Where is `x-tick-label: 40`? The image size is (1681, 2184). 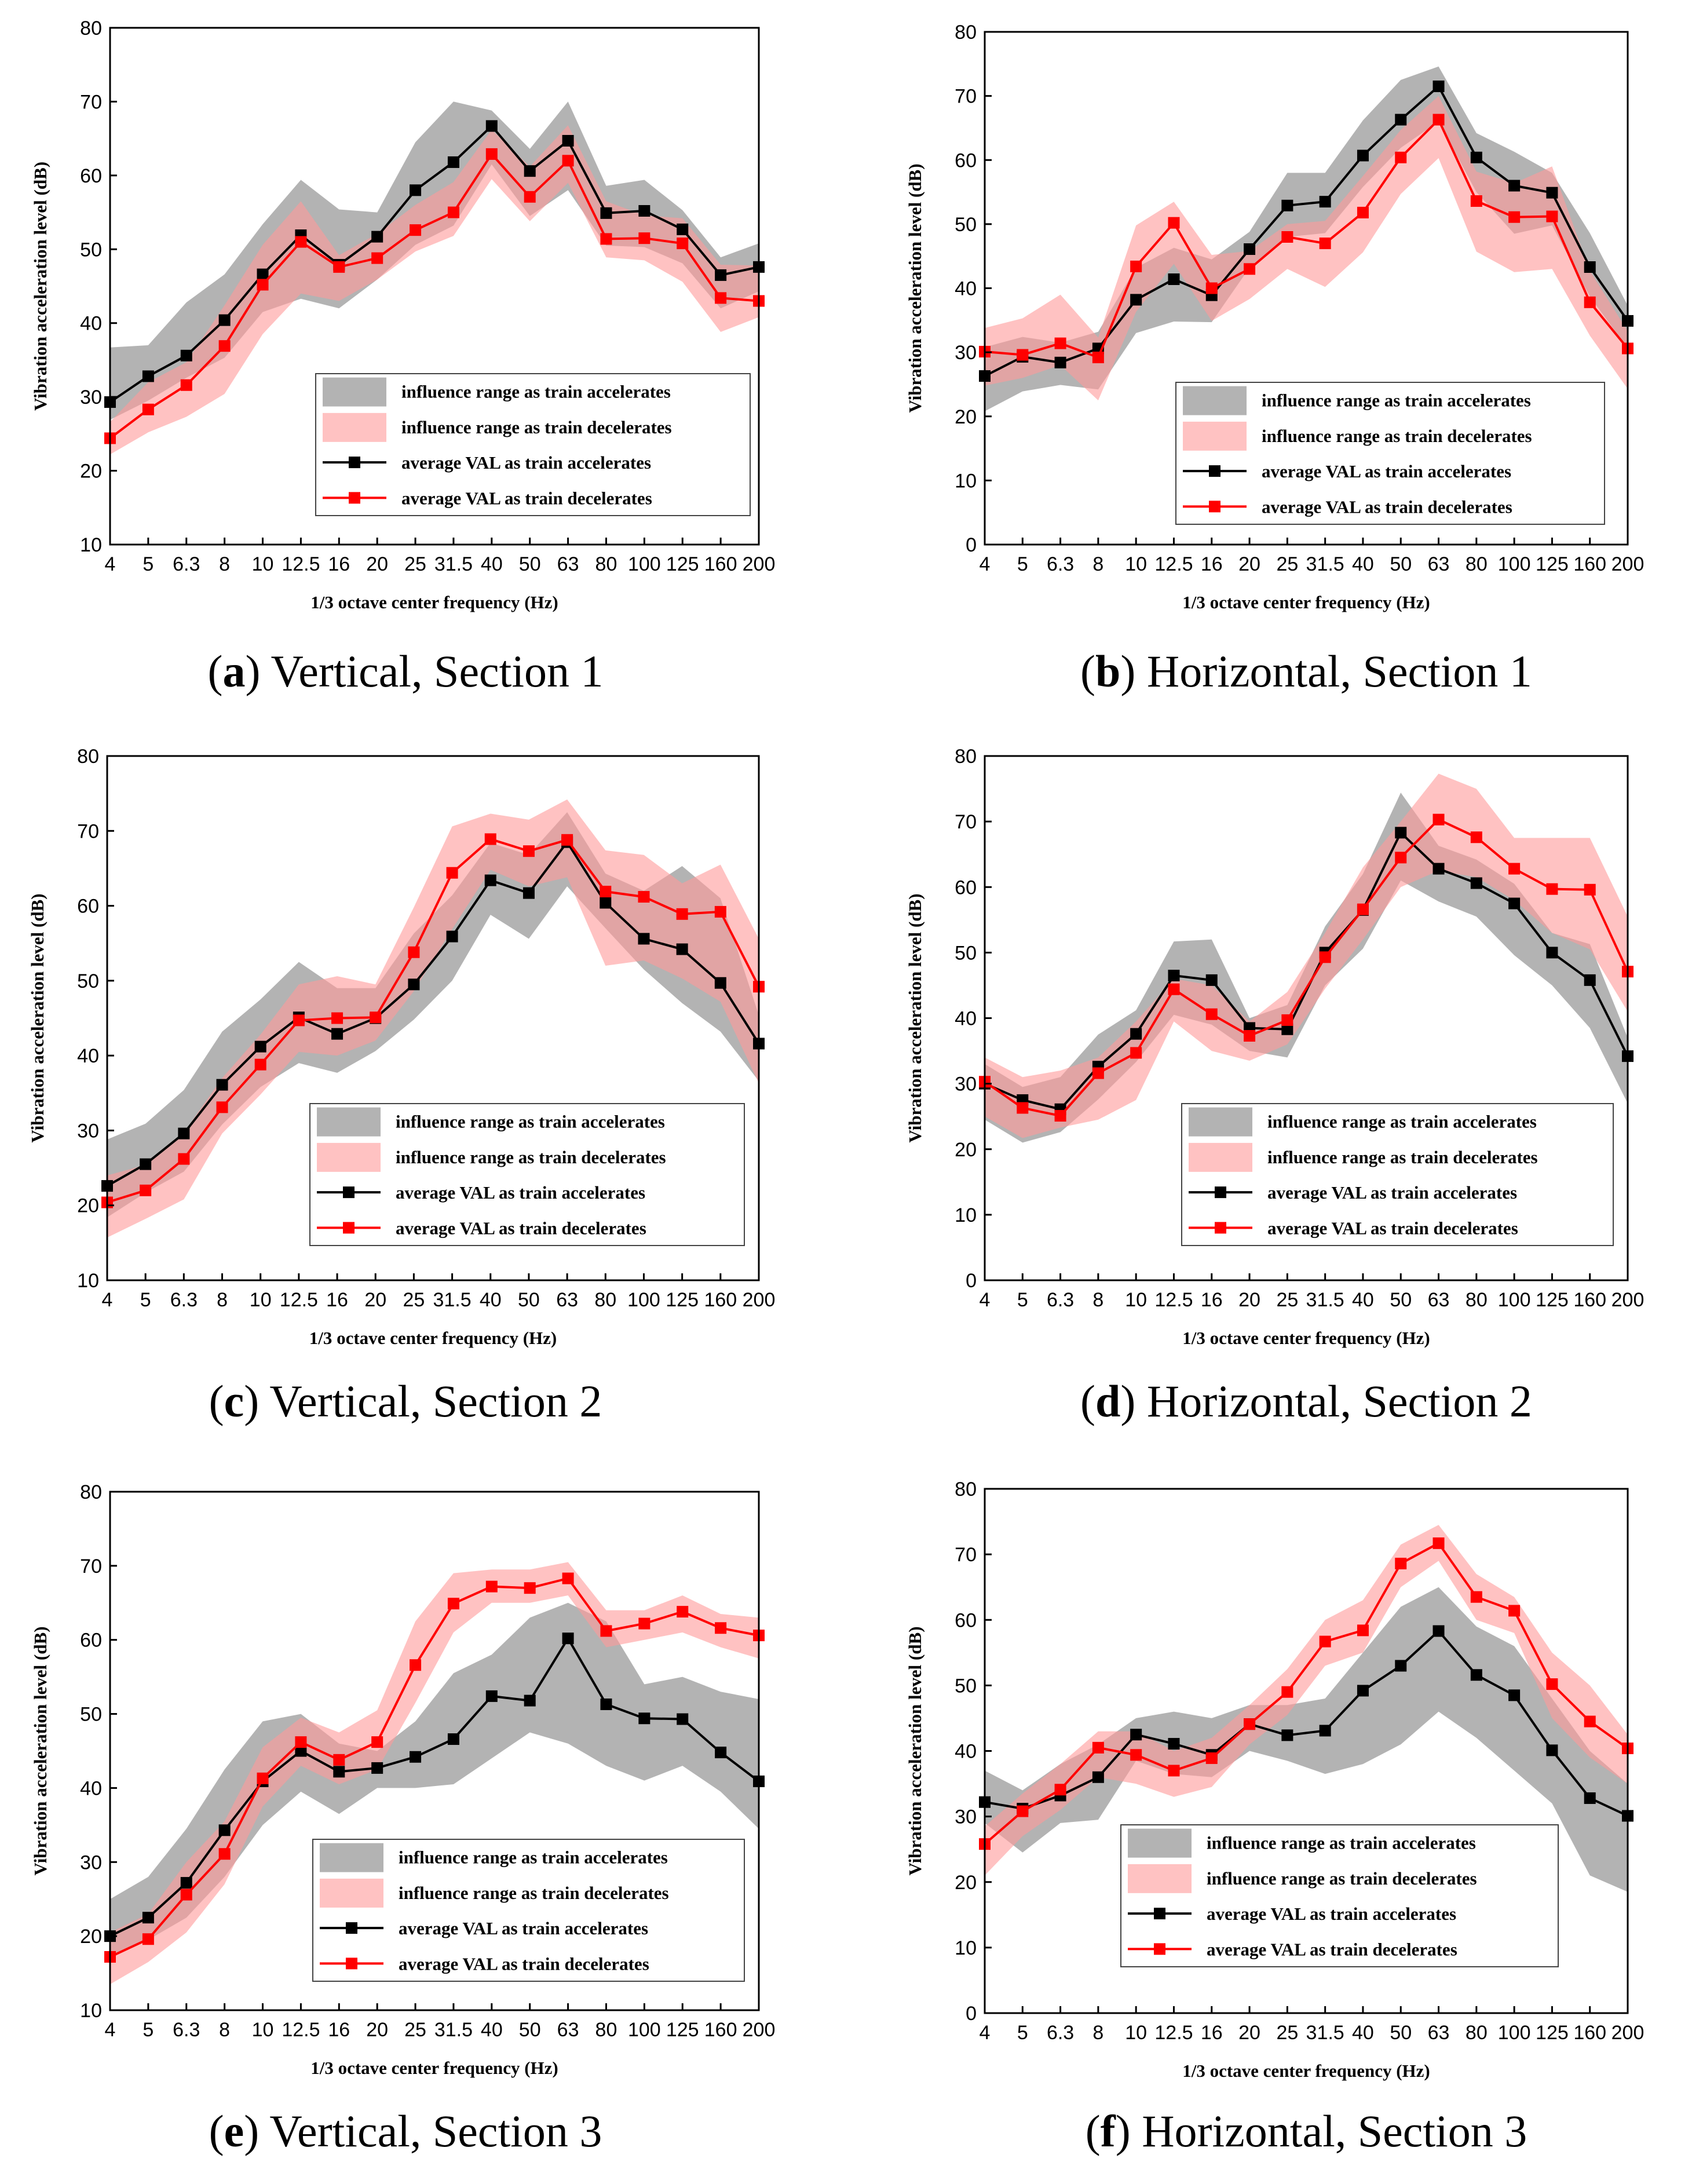 x-tick-label: 40 is located at coordinates (492, 2030).